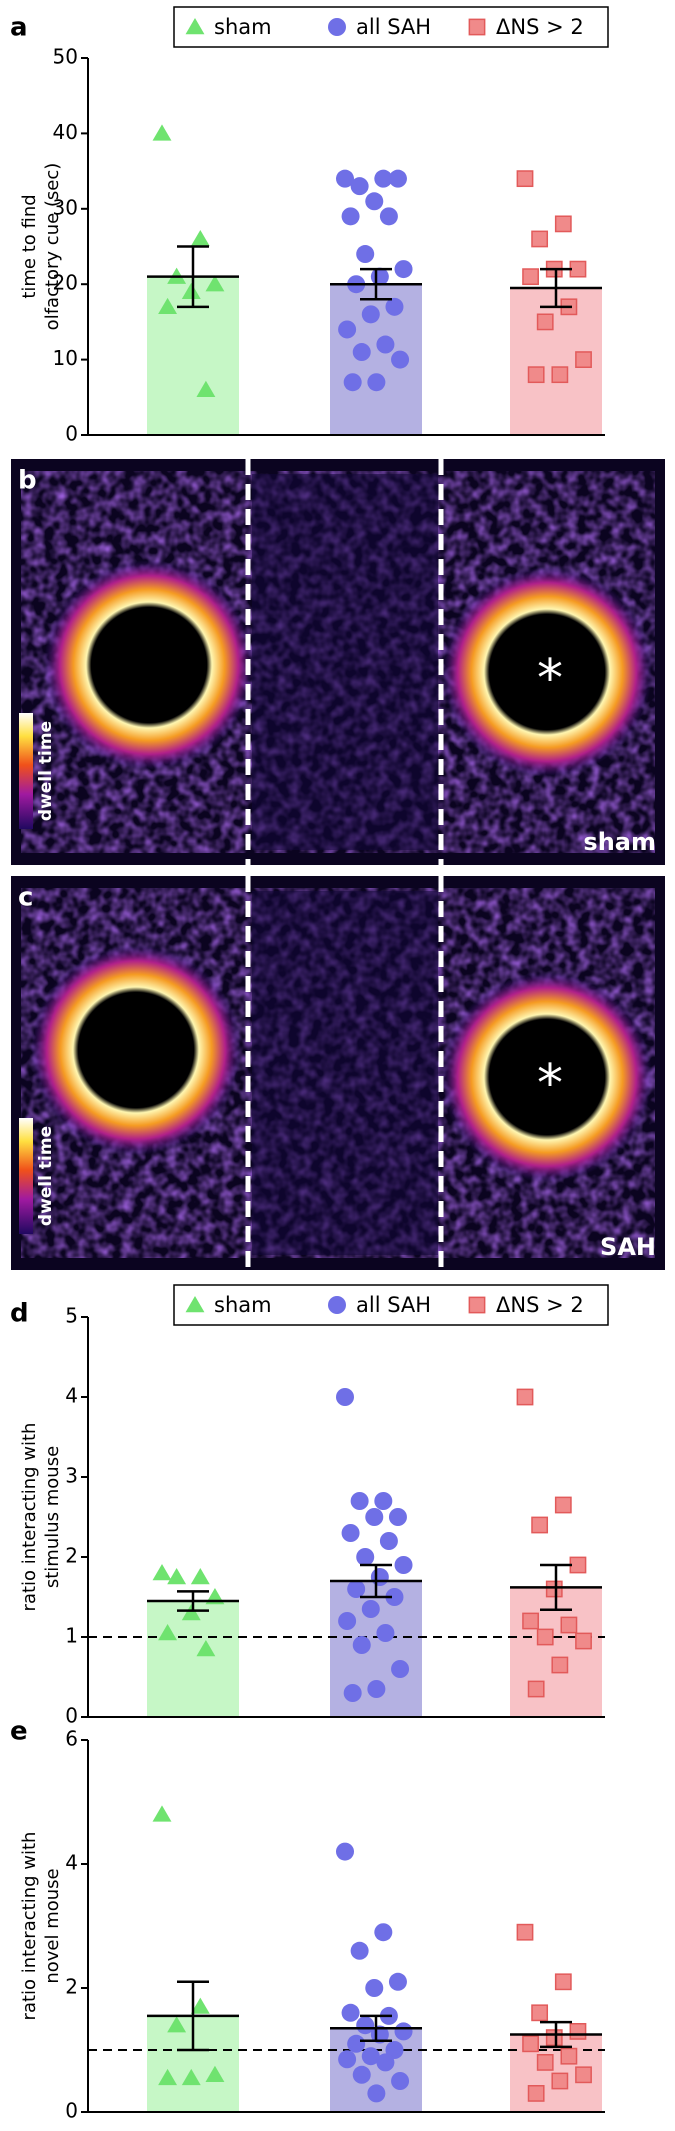 The width and height of the screenshot is (675, 2131). I want to click on y-tick-label: 4, so click(71, 1396).